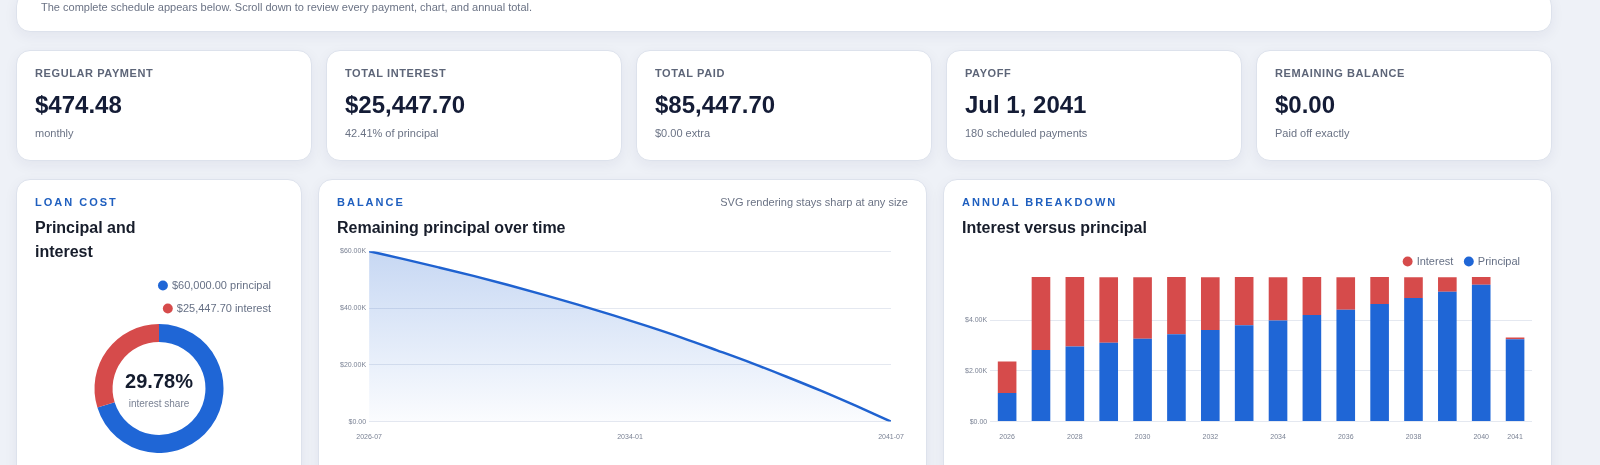  Describe the element at coordinates (1340, 73) in the screenshot. I see `text: REMAINING BALANCE` at that location.